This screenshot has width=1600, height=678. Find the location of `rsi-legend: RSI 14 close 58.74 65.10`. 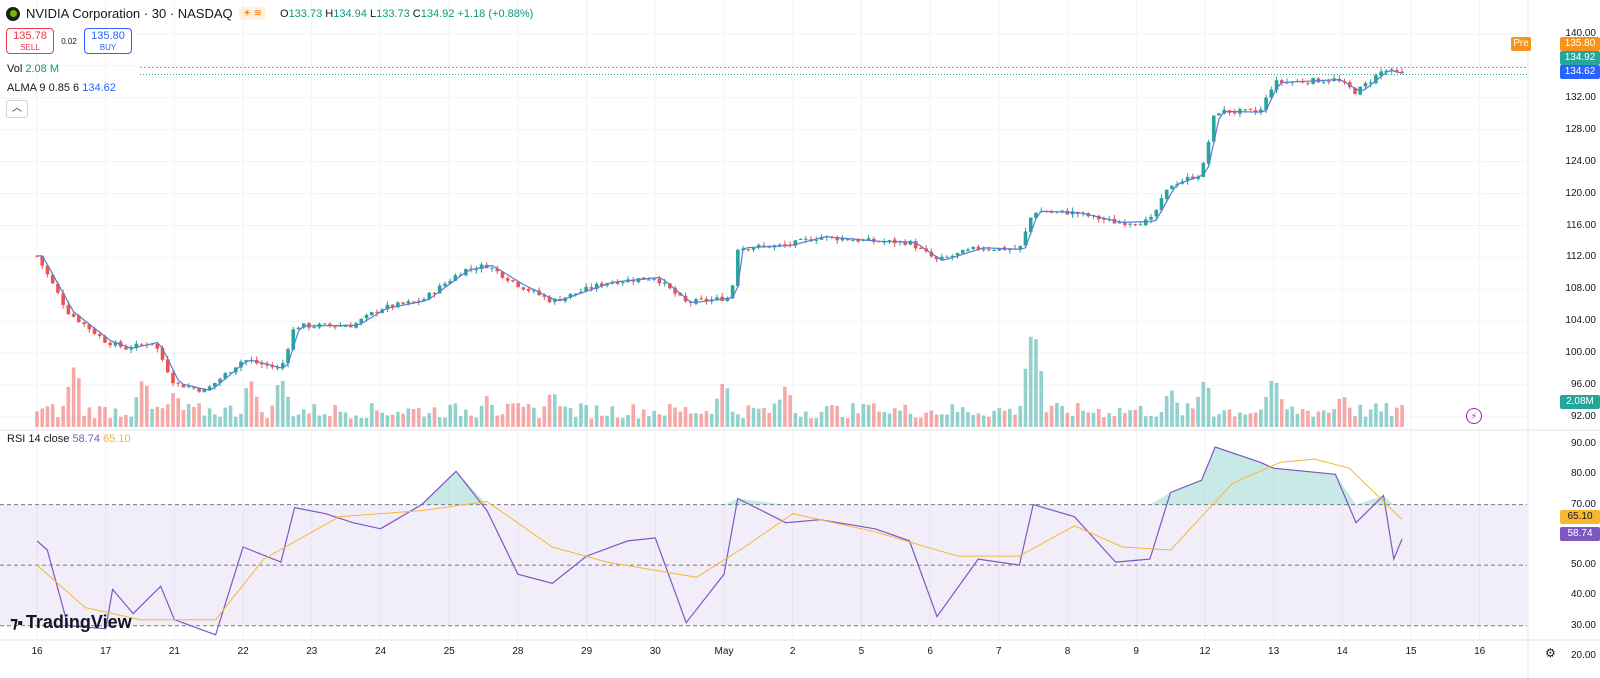

rsi-legend: RSI 14 close 58.74 65.10 is located at coordinates (69, 439).